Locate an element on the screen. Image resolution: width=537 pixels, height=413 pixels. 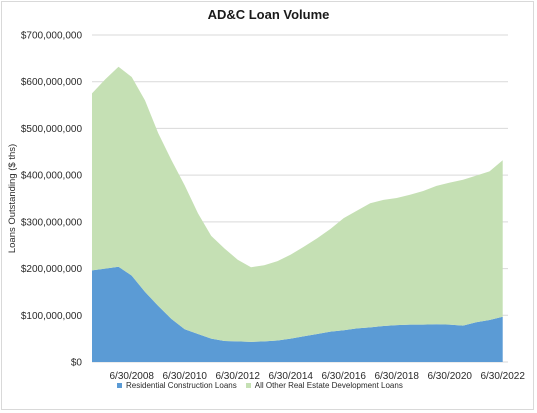
legend-item-residential: Residential Construction Loans is located at coordinates (177, 385).